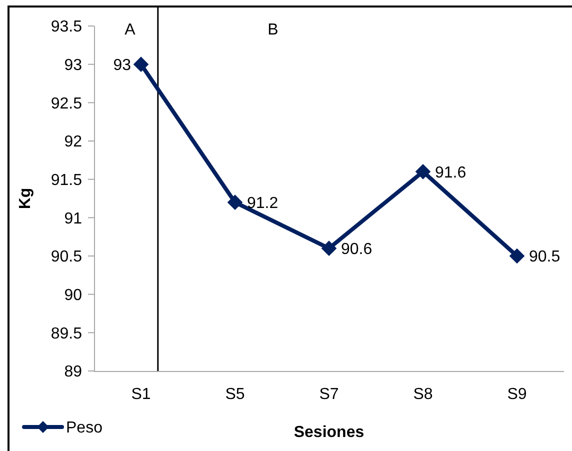 This screenshot has height=451, width=572. I want to click on x-tick-label: S7, so click(329, 394).